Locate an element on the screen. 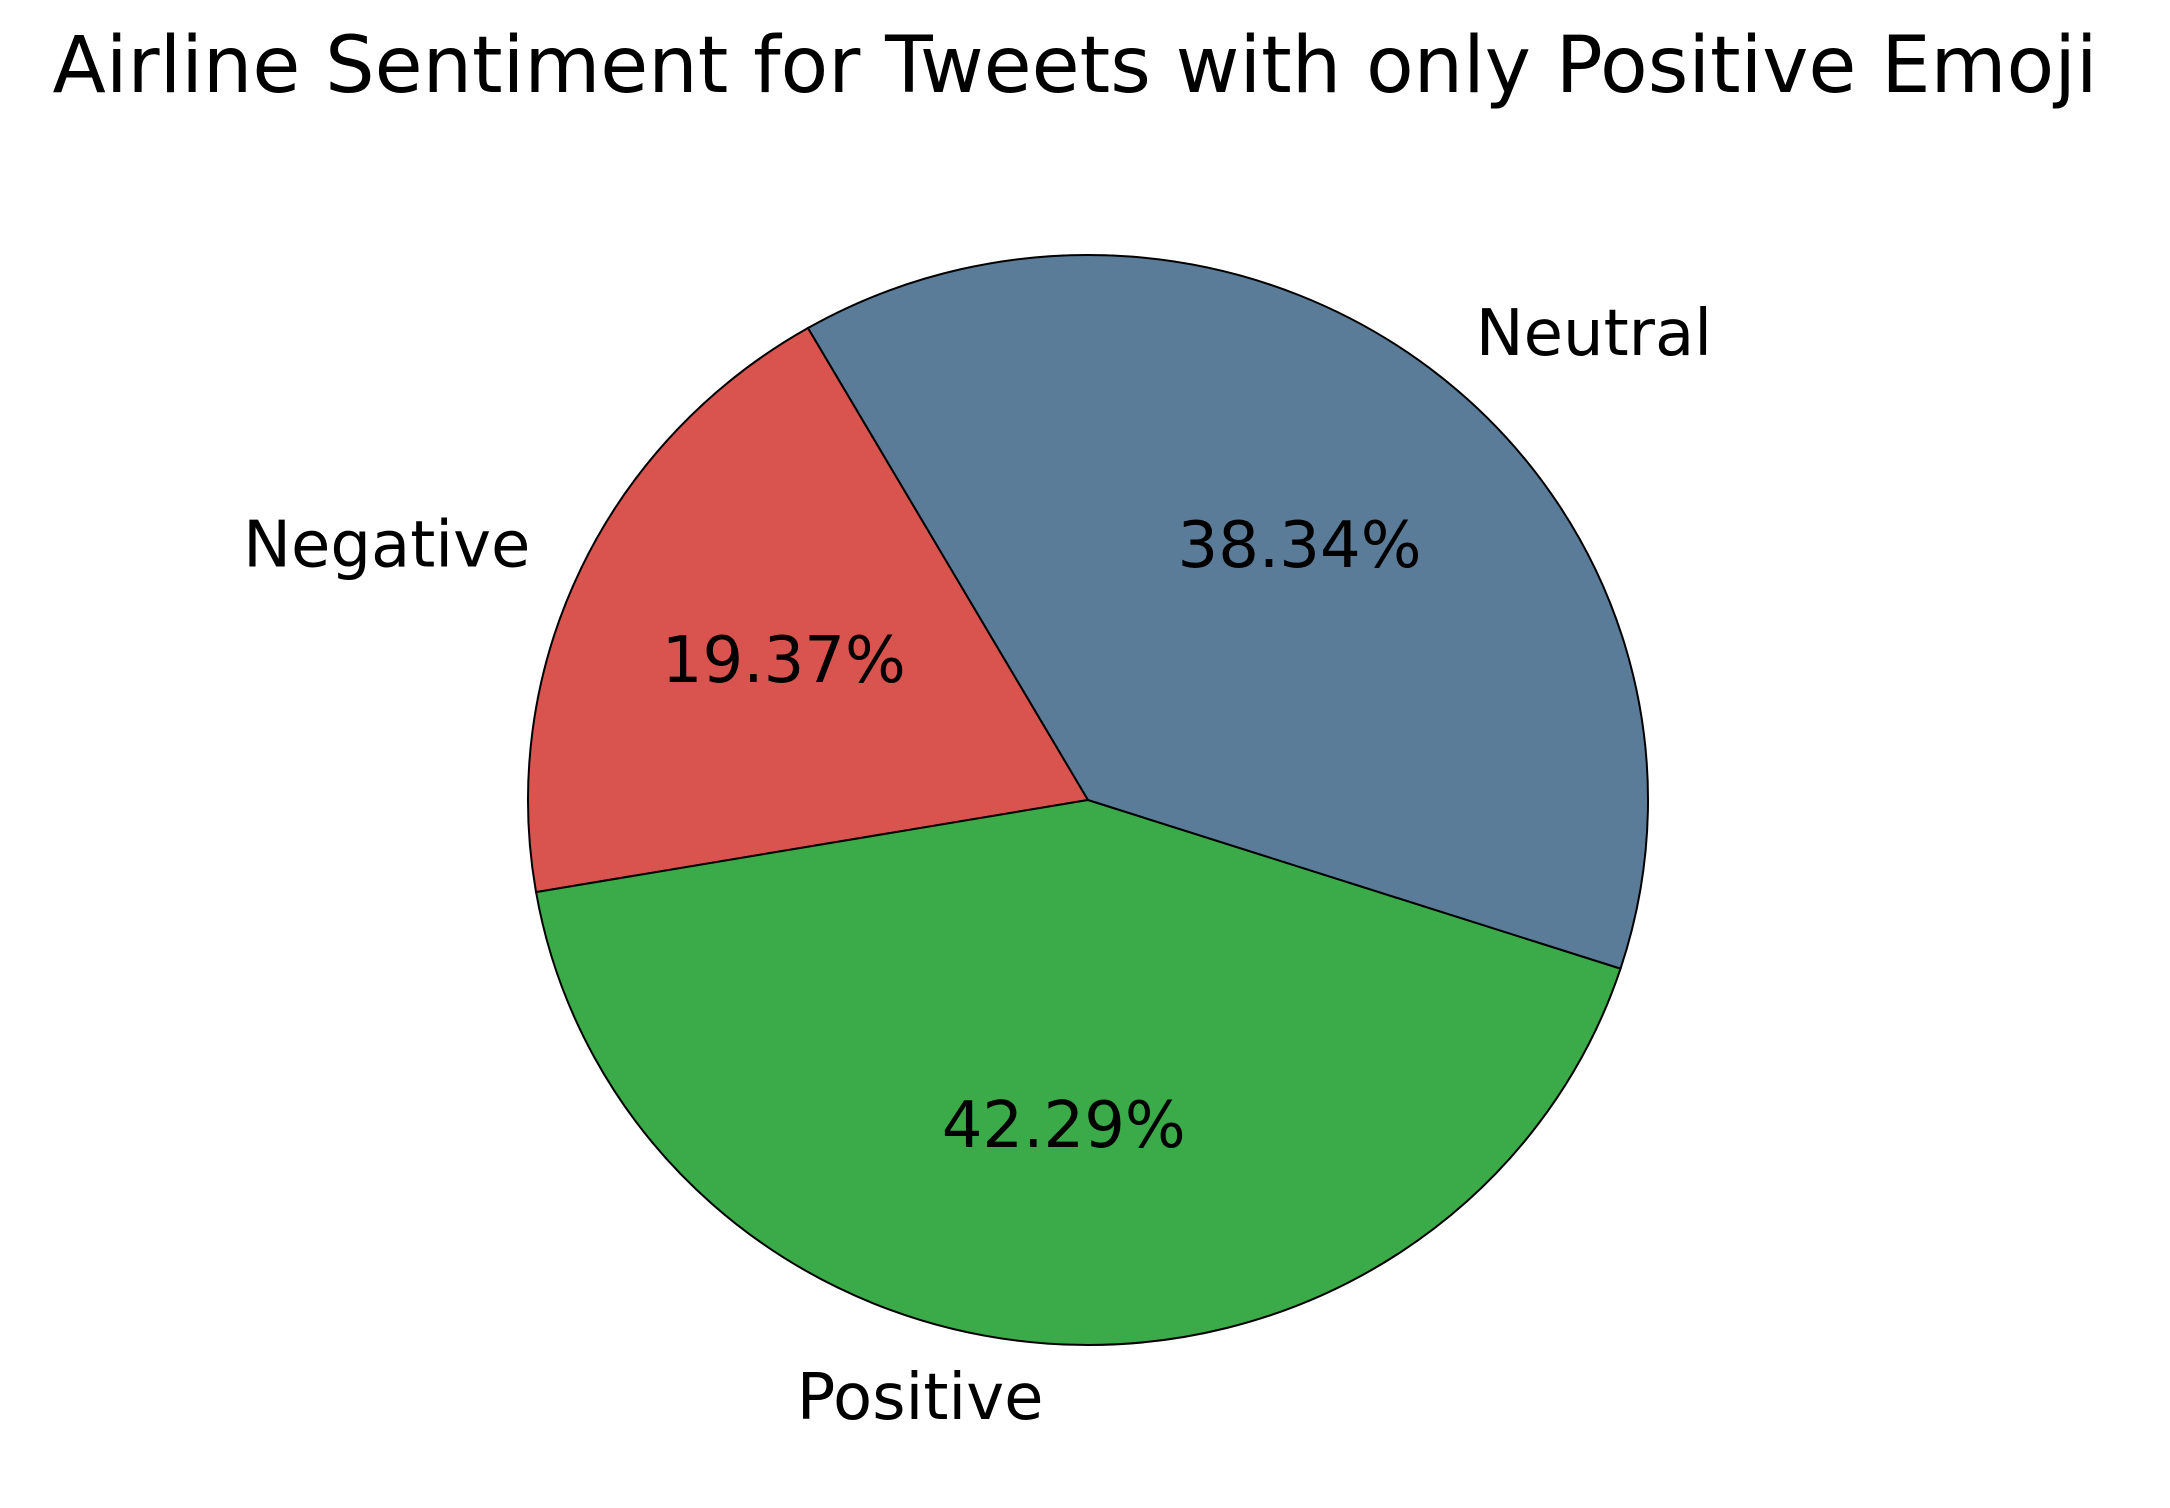 Image resolution: width=2170 pixels, height=1508 pixels. slice-percentage-neutral: 38.34% is located at coordinates (1299, 546).